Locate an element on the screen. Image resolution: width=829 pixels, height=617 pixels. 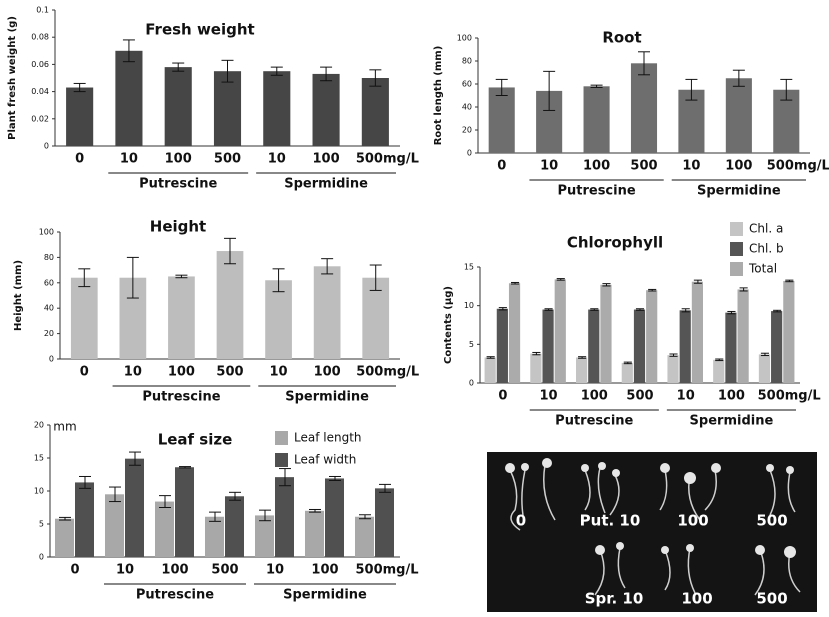
x-tick-label: 0 is located at coordinates (501, 166).